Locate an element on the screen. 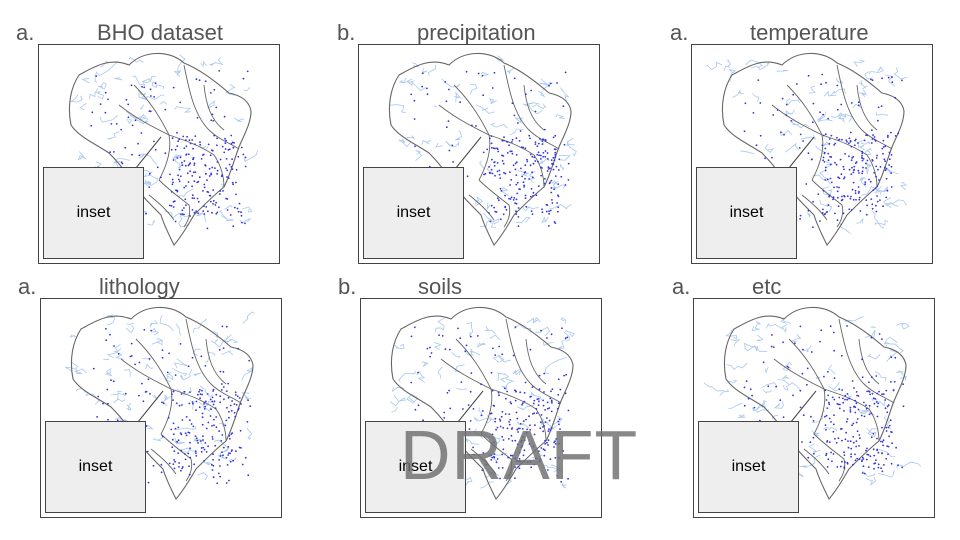  inset-box: inset is located at coordinates (415, 467).